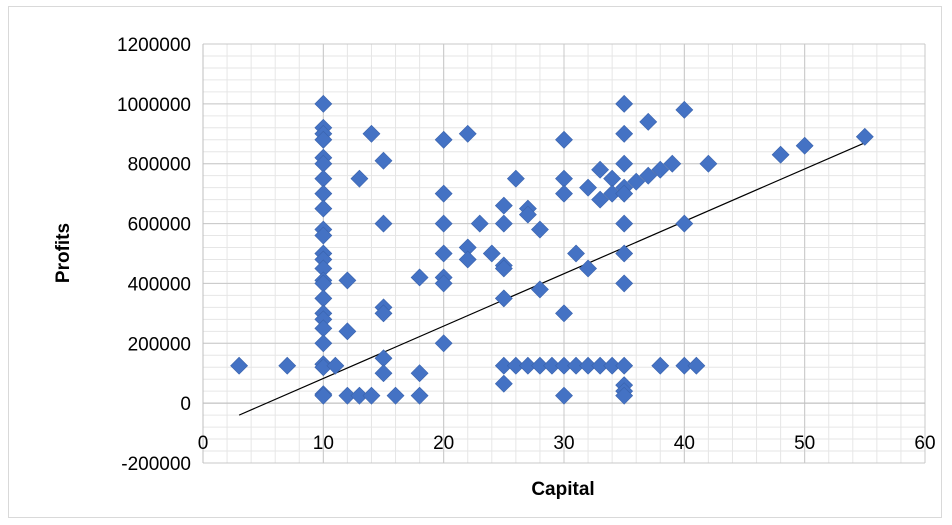  What do you see at coordinates (159, 165) in the screenshot?
I see `y-tick-label: 800000` at bounding box center [159, 165].